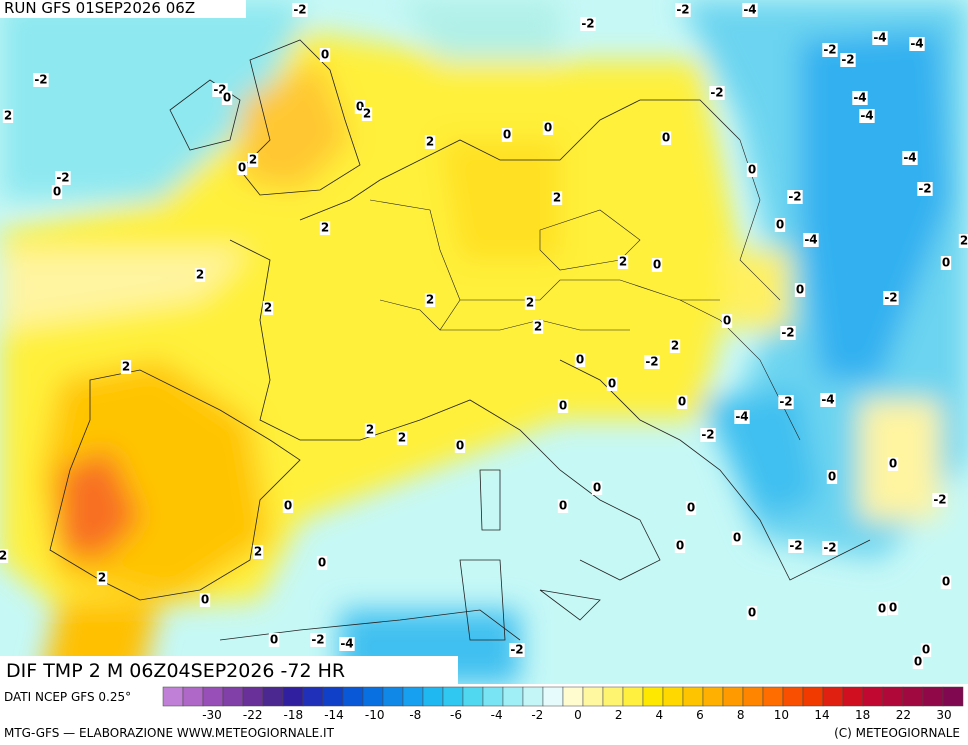  I want to click on colorbar-label: 18, so click(862, 715).